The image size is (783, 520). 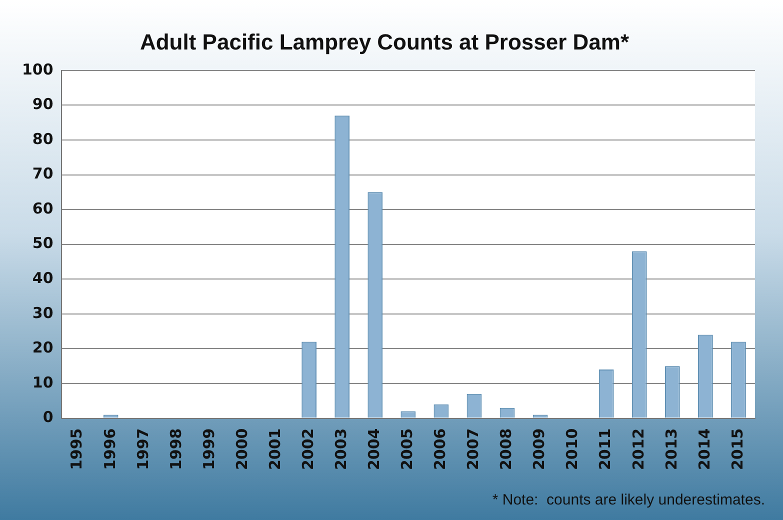 What do you see at coordinates (43, 208) in the screenshot?
I see `y-tick-label: 60` at bounding box center [43, 208].